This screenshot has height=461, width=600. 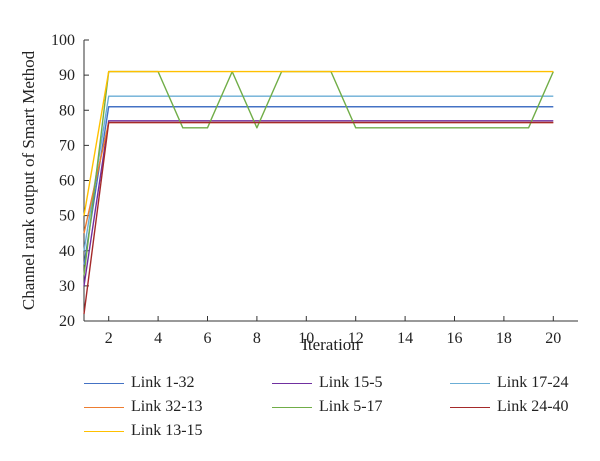 I want to click on legend-item-link-15-5: Link 15-5, so click(x=327, y=383).